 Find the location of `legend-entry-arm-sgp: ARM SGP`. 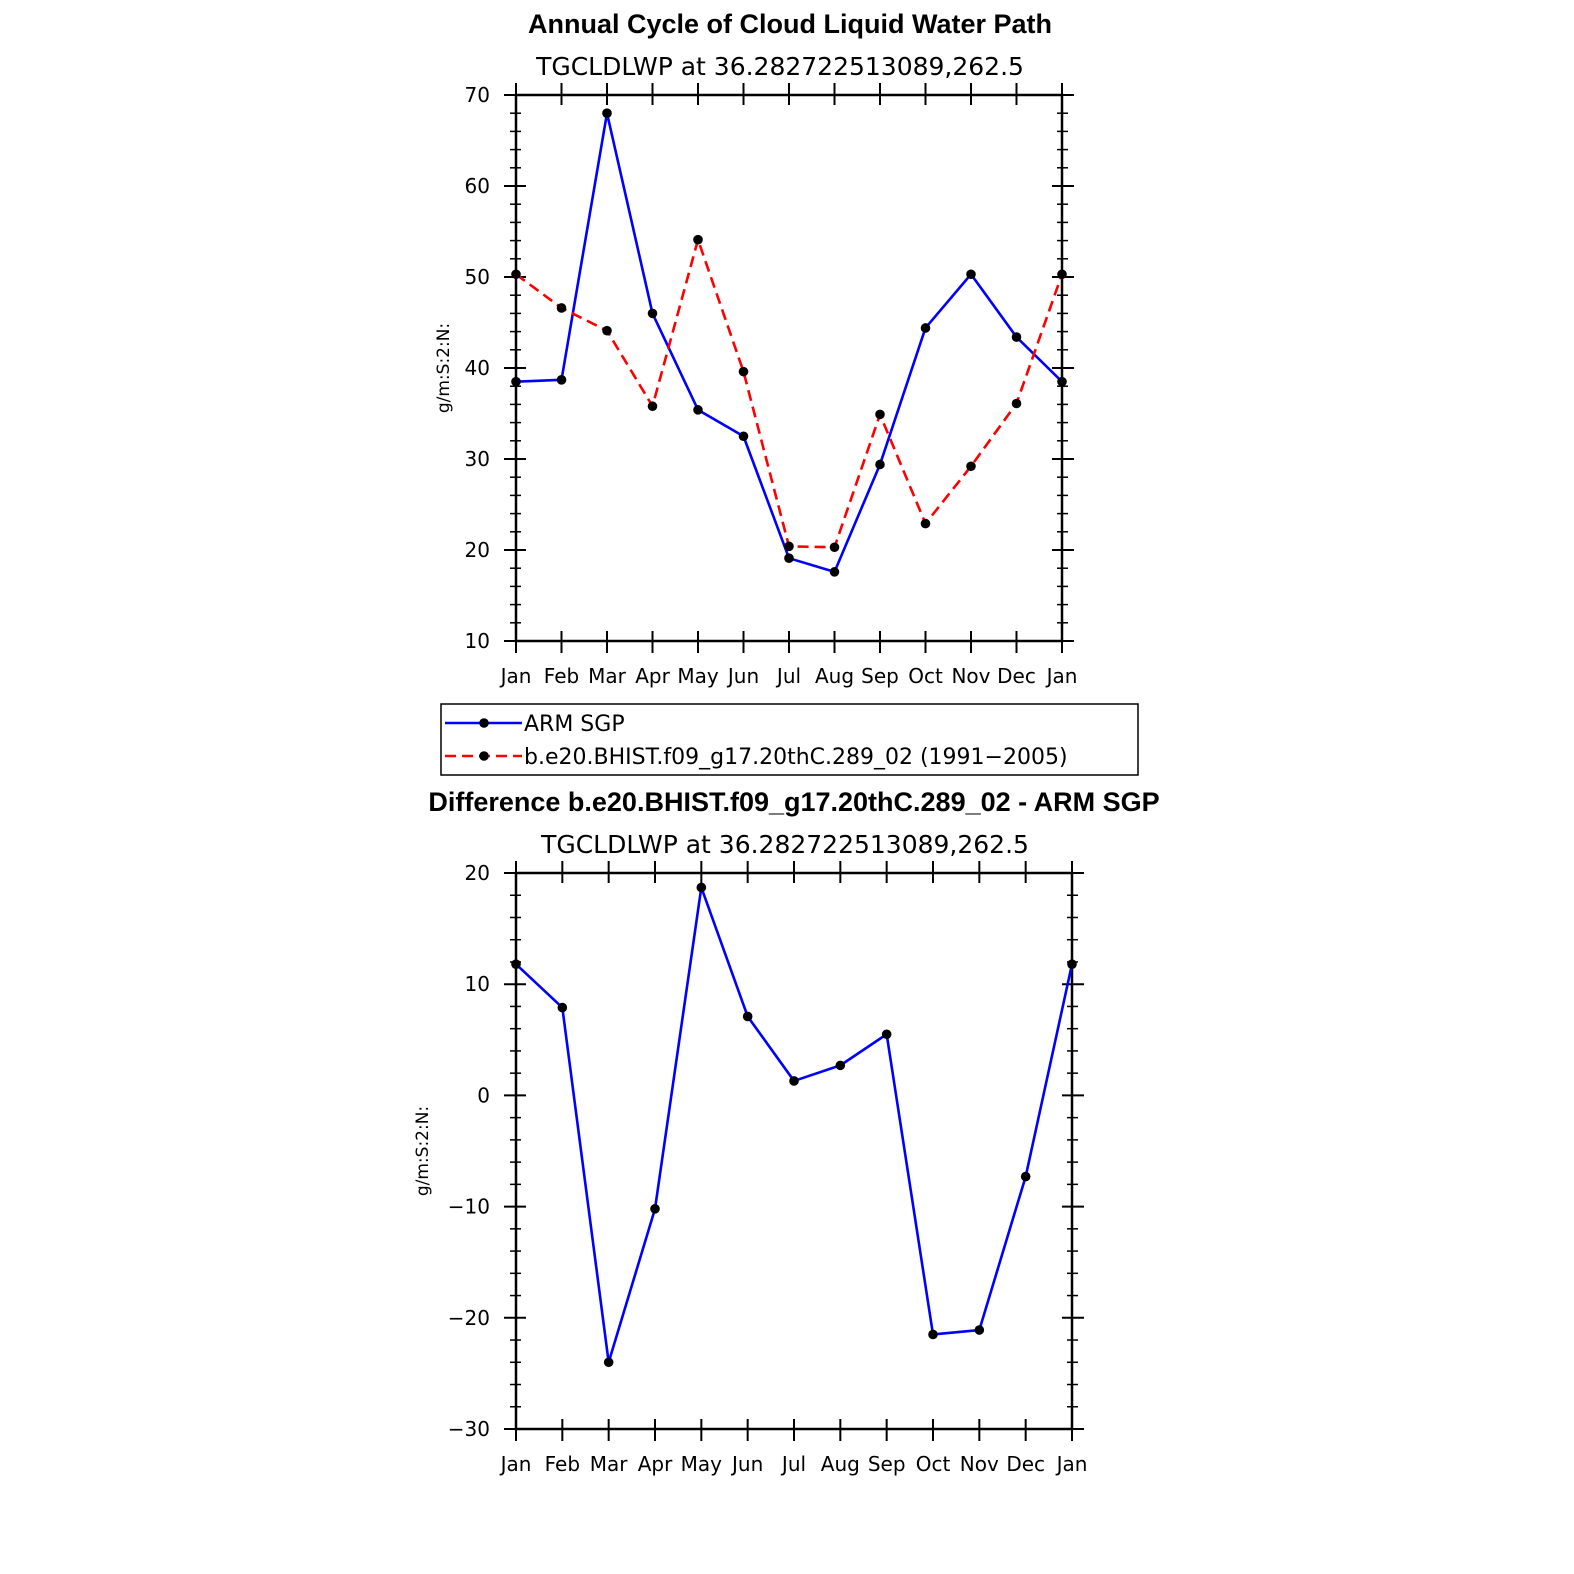

legend-entry-arm-sgp: ARM SGP is located at coordinates (535, 724).